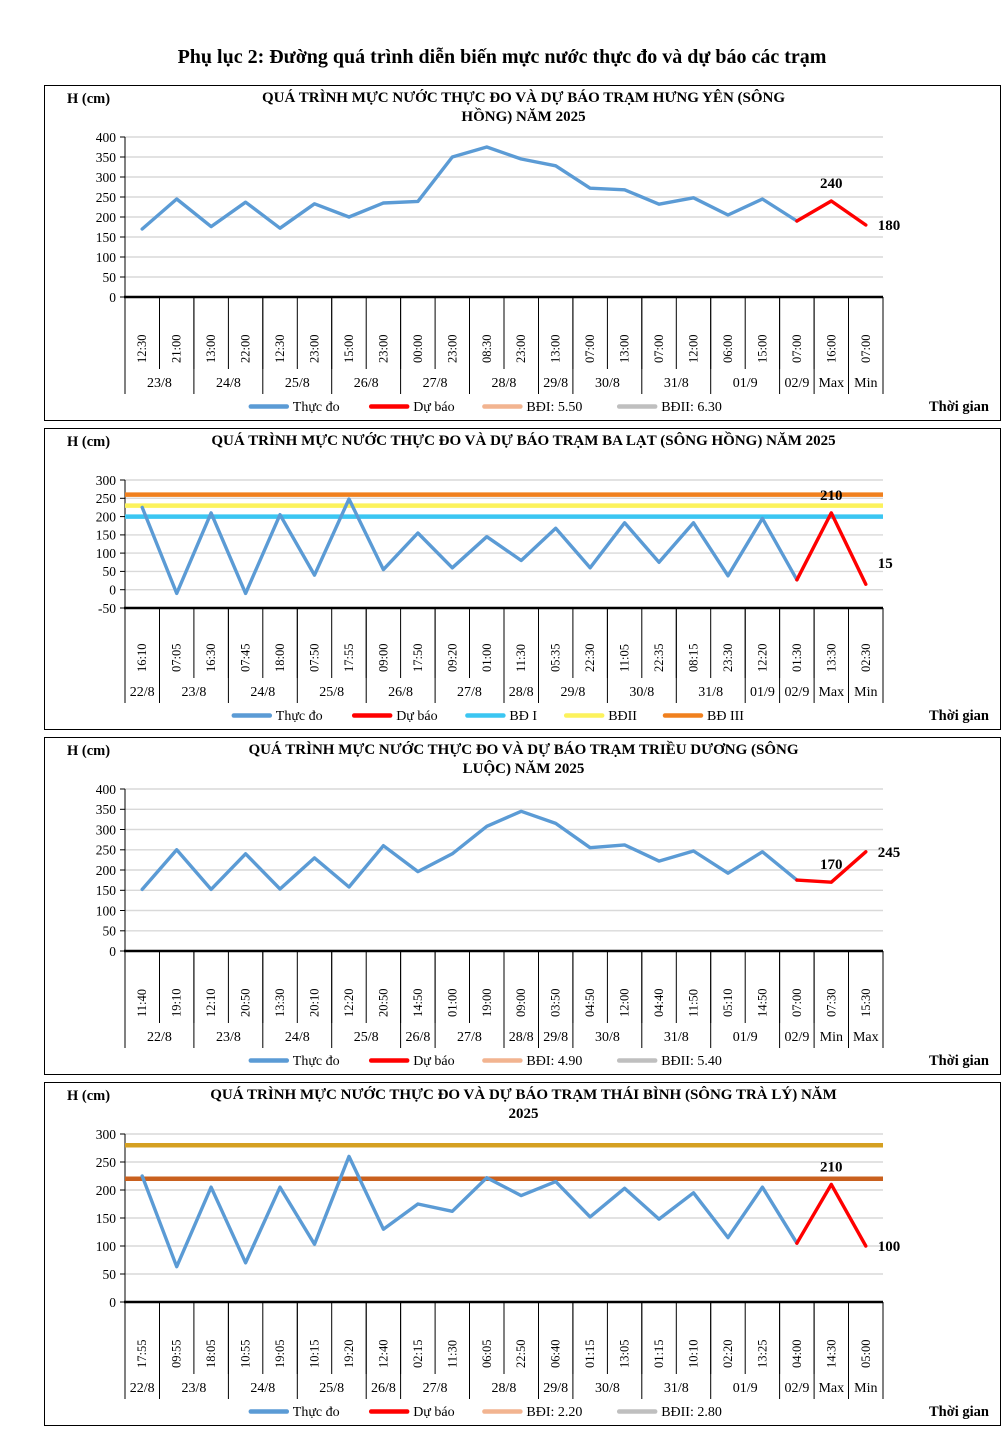 Image resolution: width=1004 pixels, height=1444 pixels. I want to click on time-label: 11:05, so click(625, 658).